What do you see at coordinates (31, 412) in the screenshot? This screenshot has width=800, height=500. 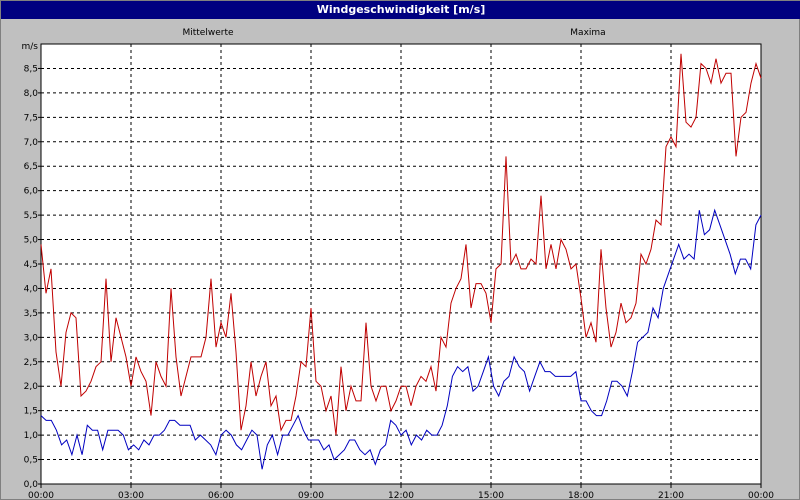 I see `y-tick-label: 1,5` at bounding box center [31, 412].